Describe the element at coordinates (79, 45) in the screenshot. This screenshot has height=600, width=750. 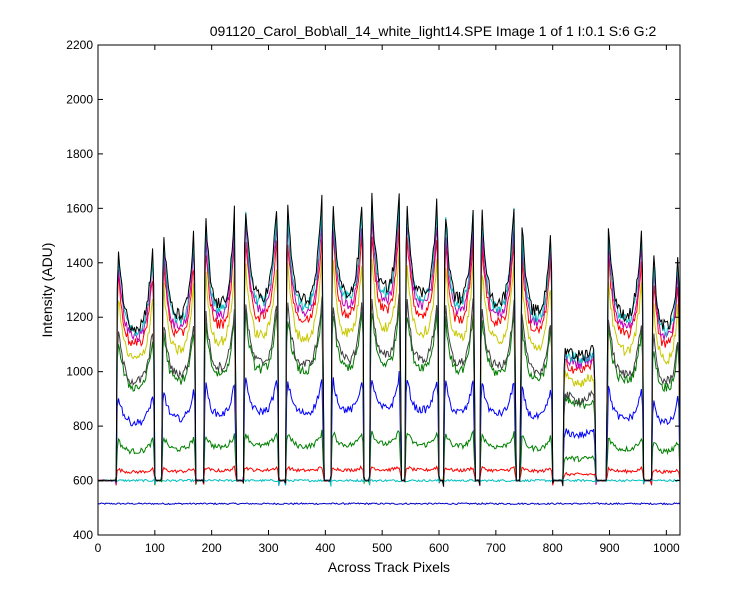
I see `y-tick-label: 2200` at that location.